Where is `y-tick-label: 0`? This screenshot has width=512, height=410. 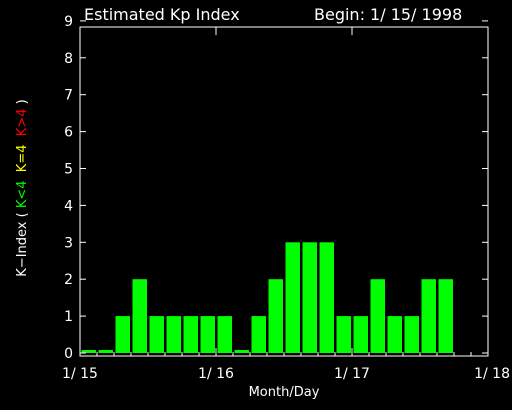 y-tick-label: 0 is located at coordinates (68, 354).